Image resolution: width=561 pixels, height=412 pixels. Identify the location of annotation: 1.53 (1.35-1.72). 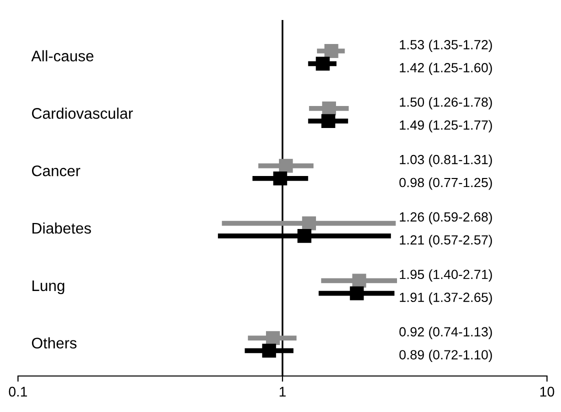
(446, 46).